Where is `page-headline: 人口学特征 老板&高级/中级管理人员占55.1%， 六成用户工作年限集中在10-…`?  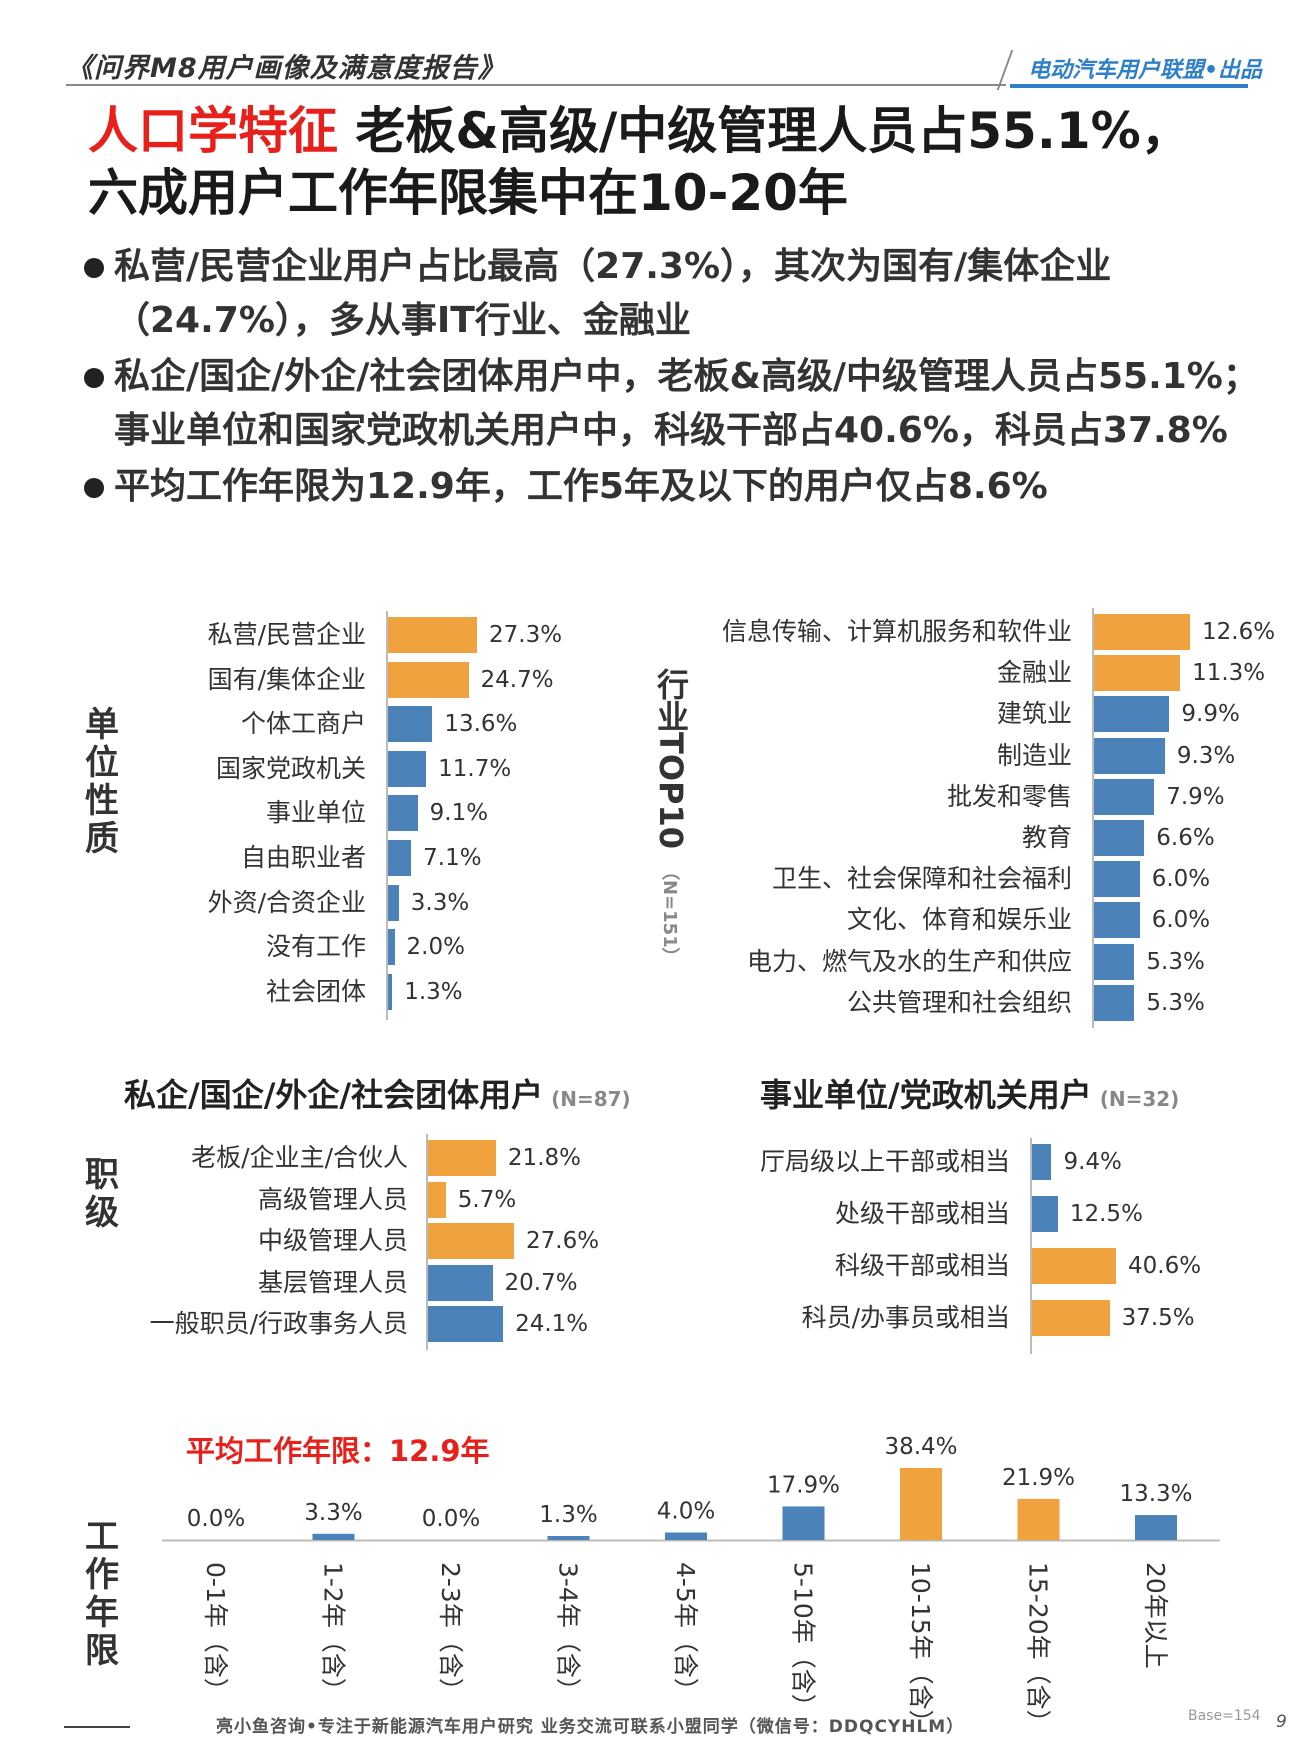 page-headline: 人口学特征 老板&高级/中级管理人员占55.1%， 六成用户工作年限集中在10-… is located at coordinates (678, 162).